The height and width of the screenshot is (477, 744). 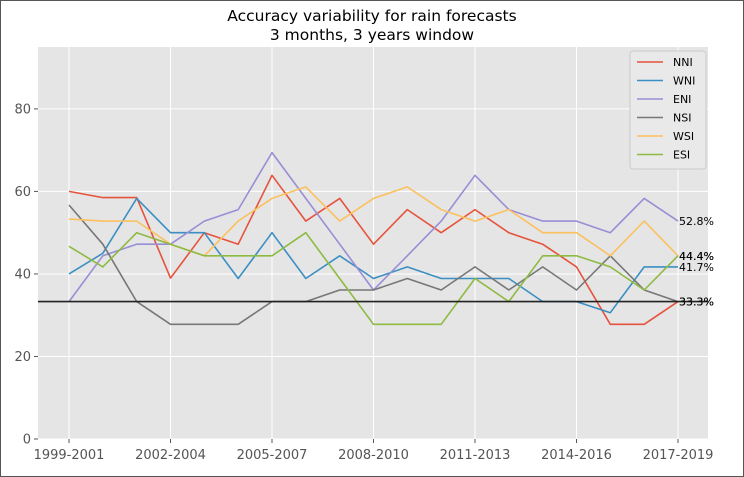 What do you see at coordinates (27, 440) in the screenshot?
I see `y-tick-label: 0` at bounding box center [27, 440].